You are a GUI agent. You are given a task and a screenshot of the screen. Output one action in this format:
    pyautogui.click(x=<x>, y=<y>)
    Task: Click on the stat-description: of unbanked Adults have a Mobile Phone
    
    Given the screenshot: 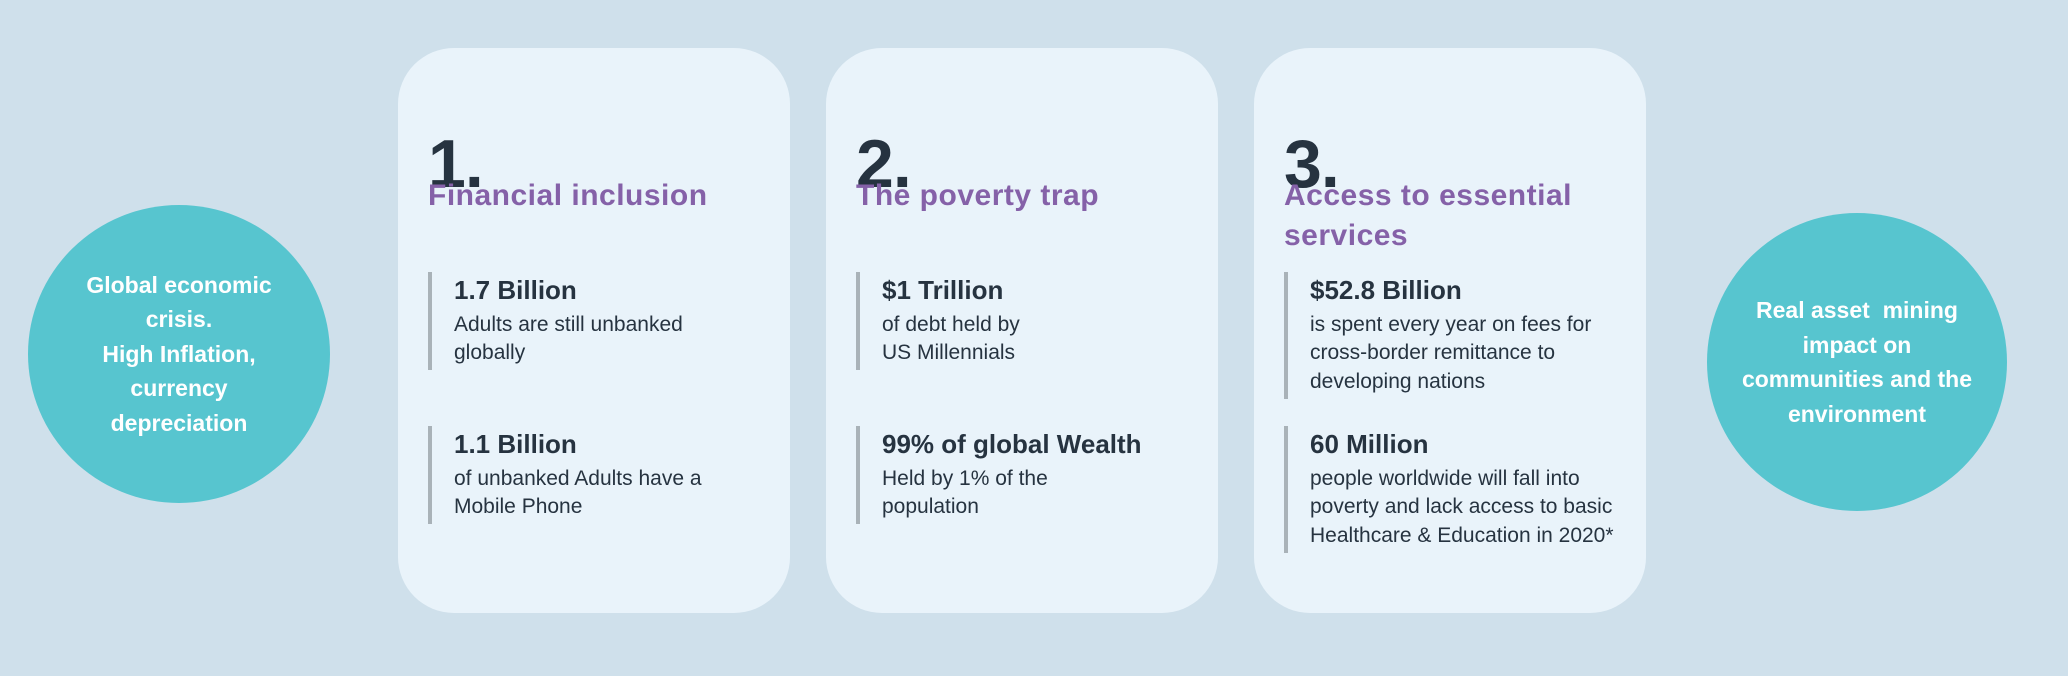 What is the action you would take?
    pyautogui.click(x=578, y=492)
    